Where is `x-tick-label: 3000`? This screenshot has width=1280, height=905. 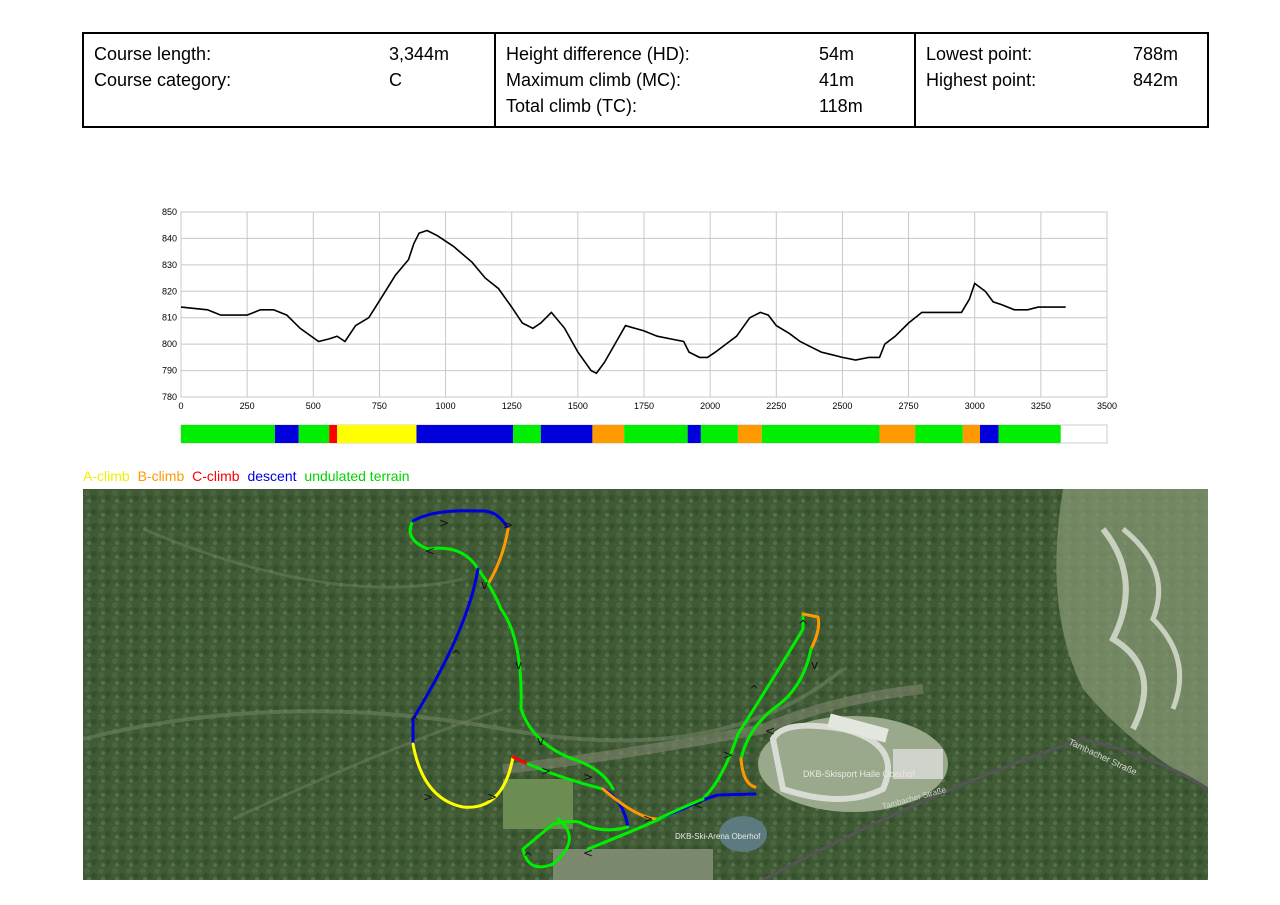 x-tick-label: 3000 is located at coordinates (975, 406).